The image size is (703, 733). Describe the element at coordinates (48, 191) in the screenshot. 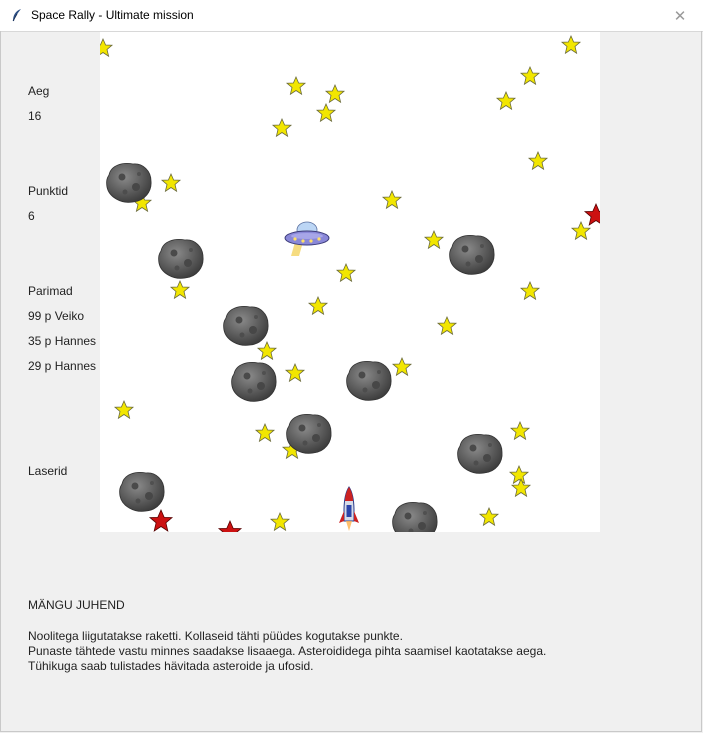

I see `score-label: Punktid` at that location.